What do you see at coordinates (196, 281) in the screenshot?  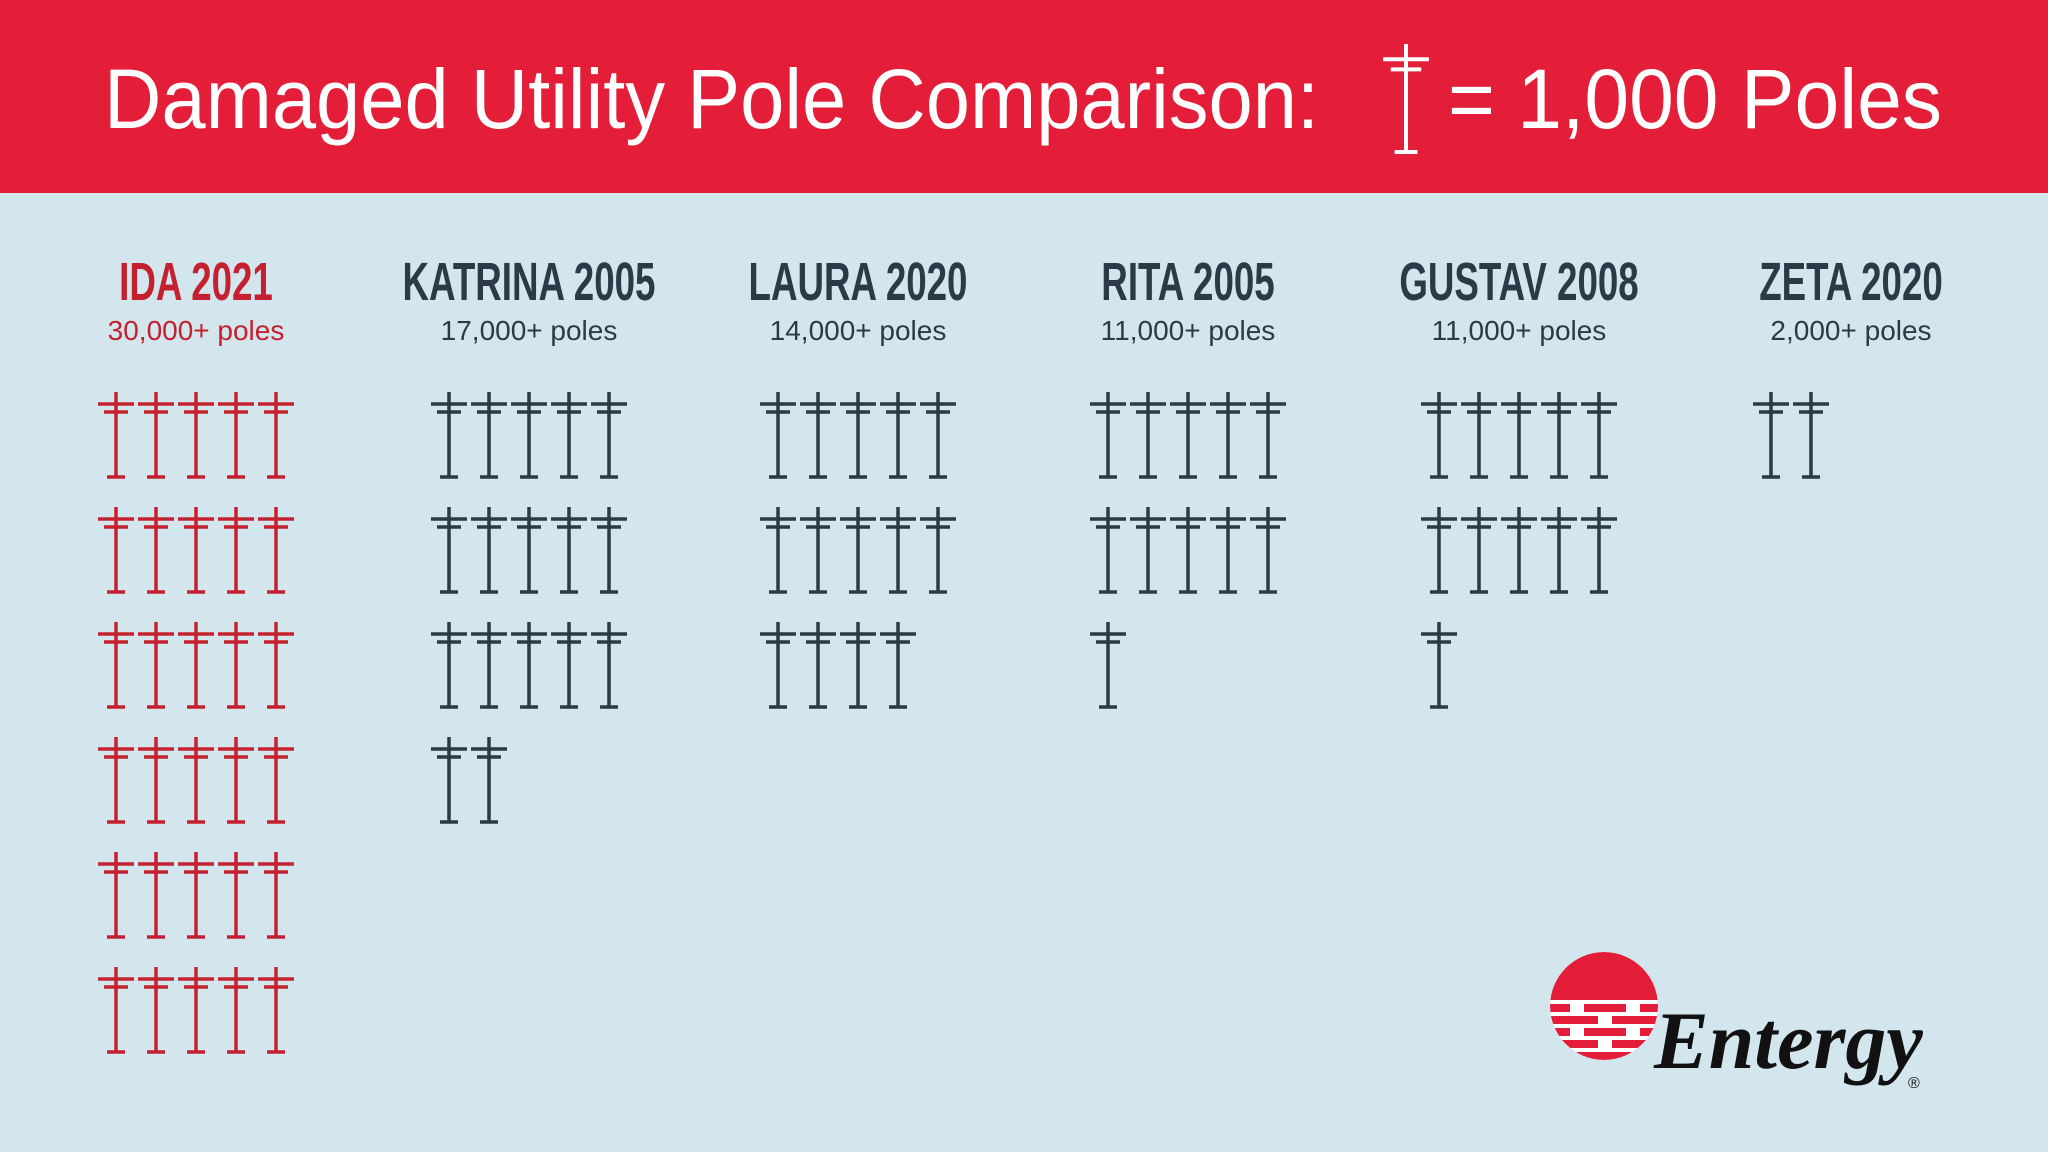 I see `category-label: IDA 2021` at bounding box center [196, 281].